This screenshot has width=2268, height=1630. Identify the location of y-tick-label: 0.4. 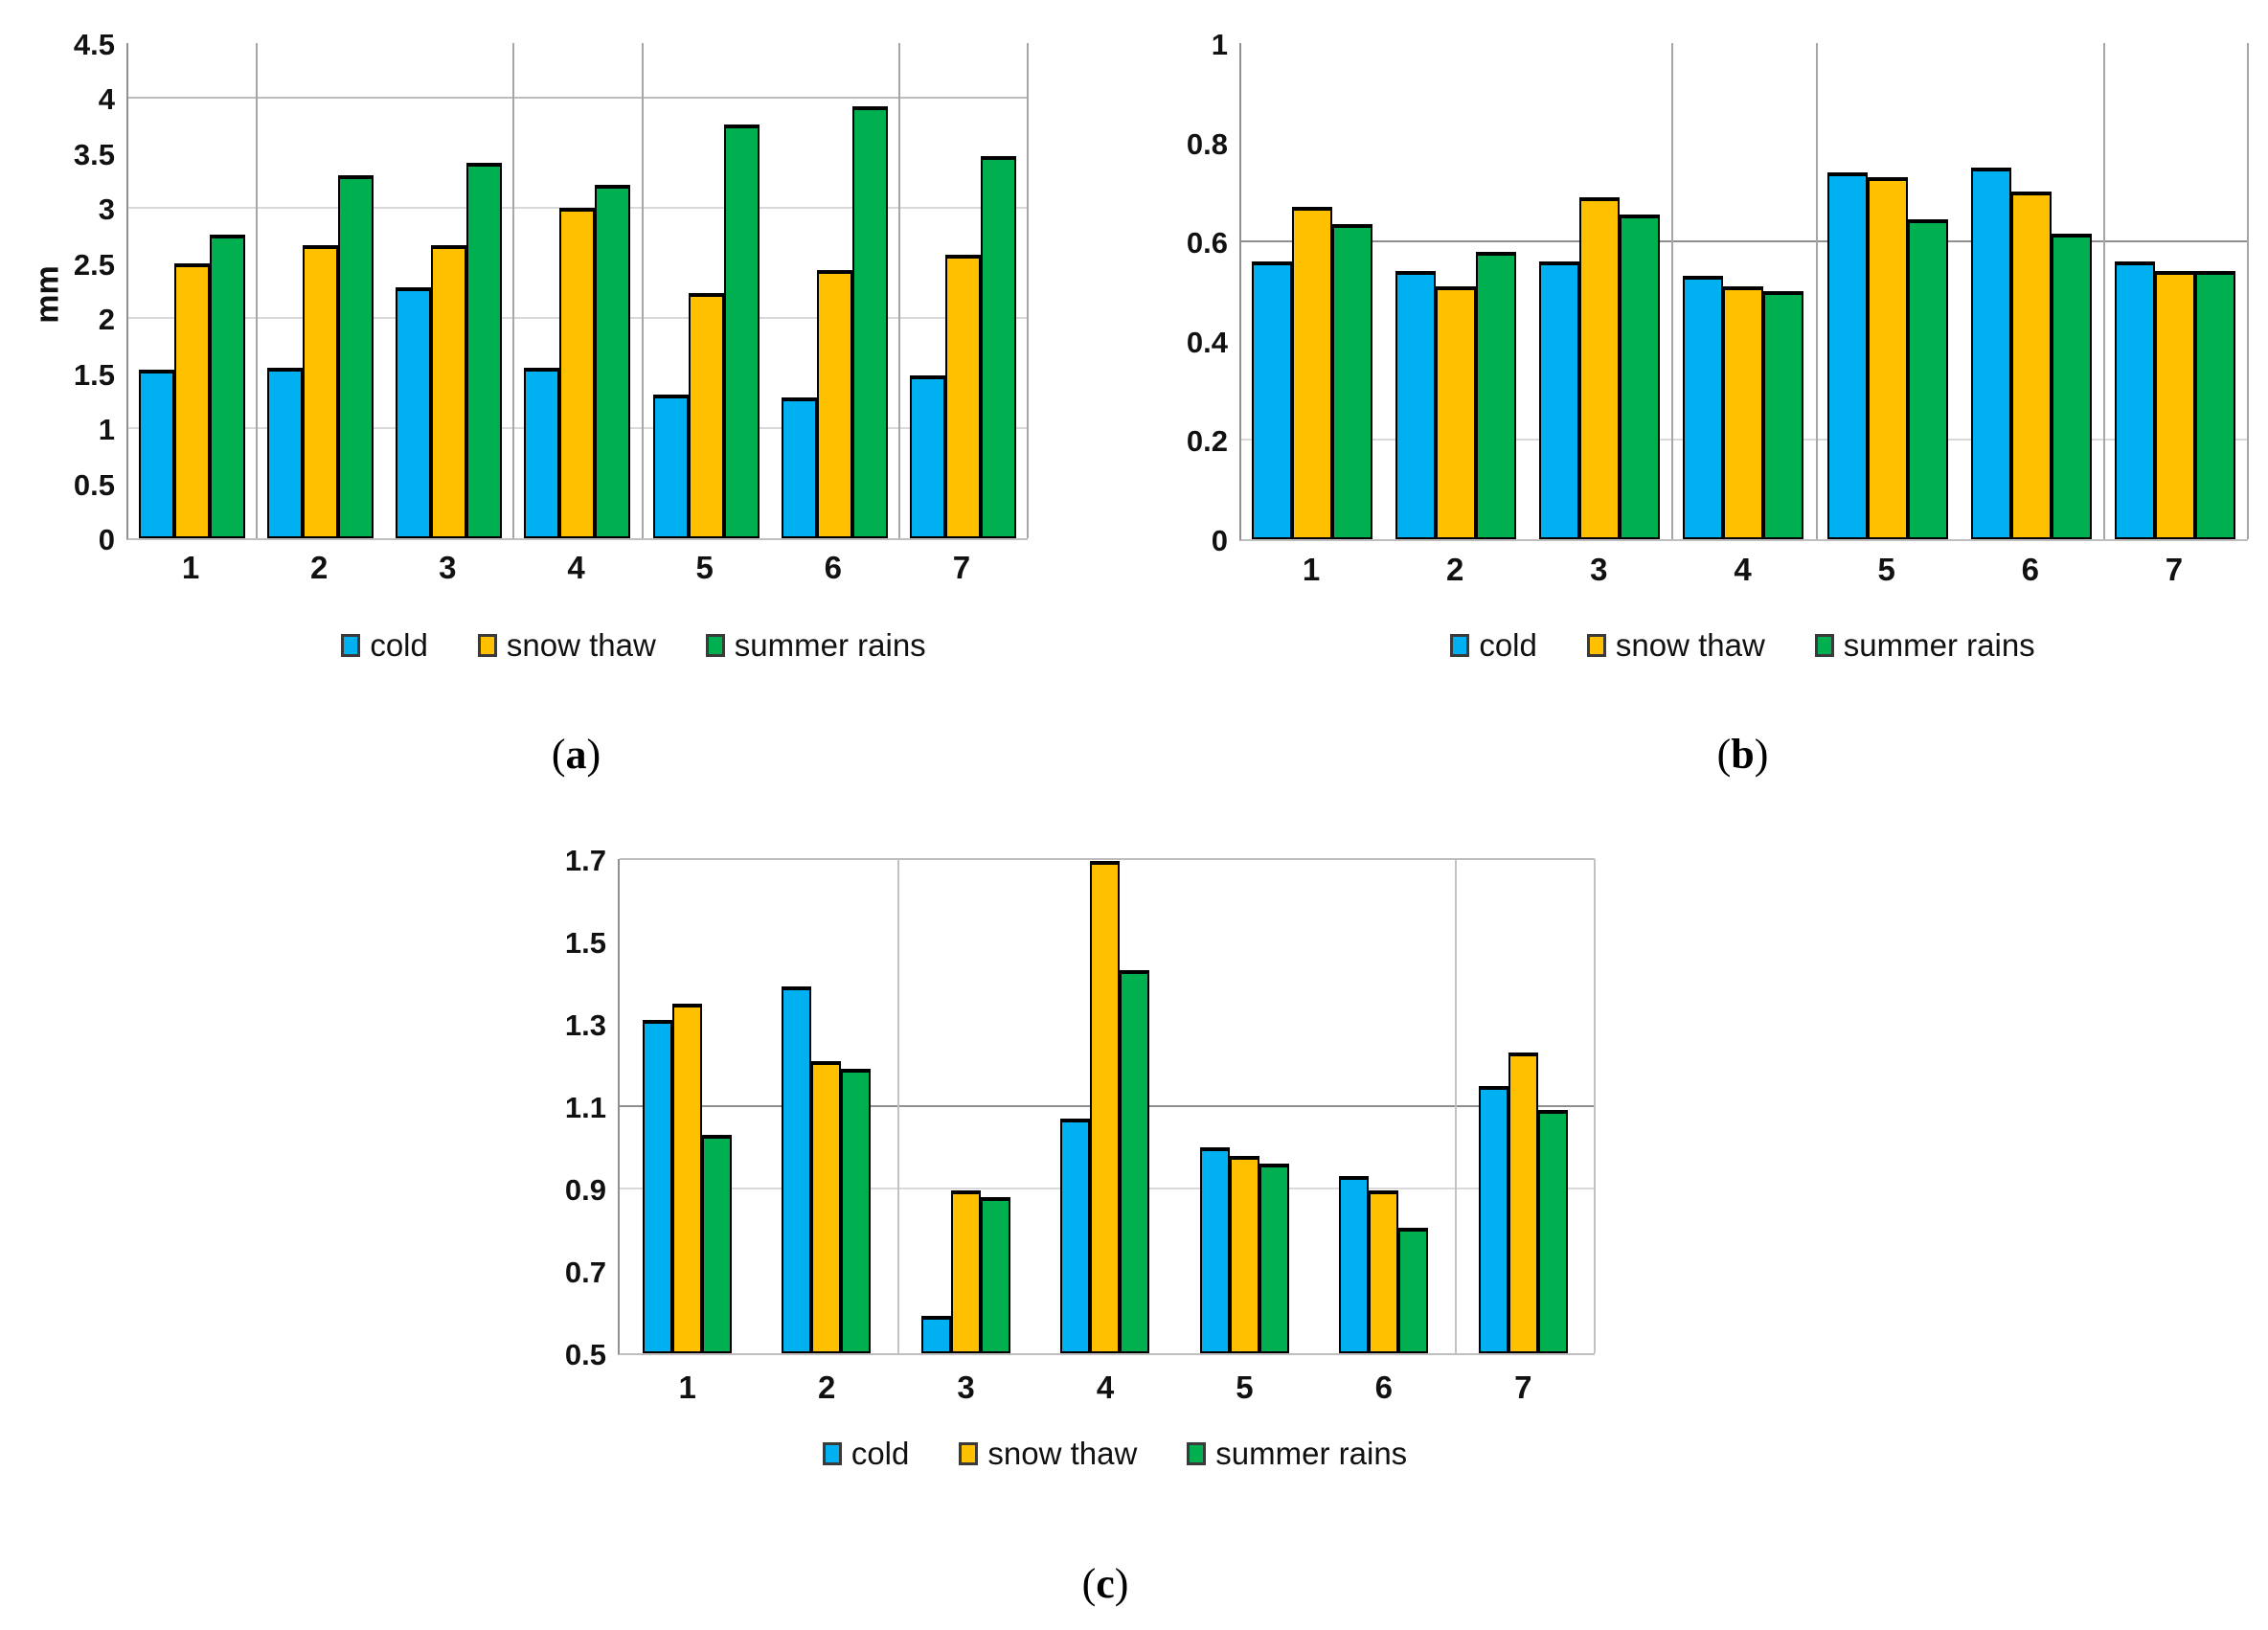
(1207, 342).